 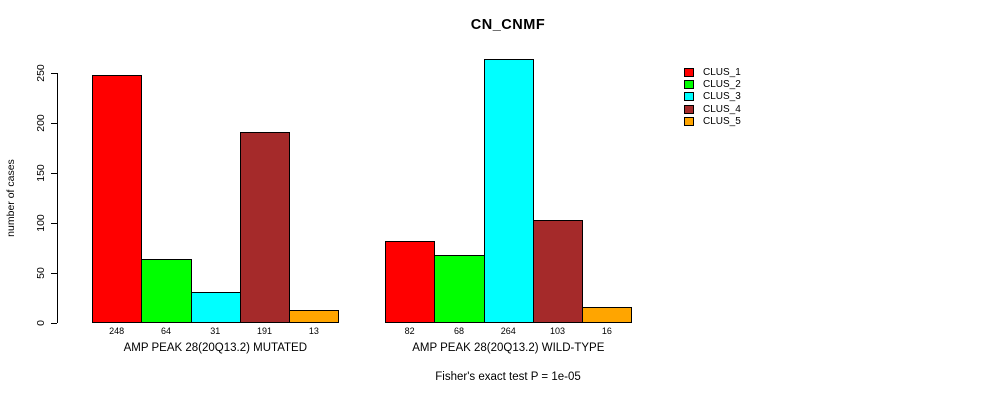 What do you see at coordinates (165, 331) in the screenshot?
I see `bar-value-label: 64` at bounding box center [165, 331].